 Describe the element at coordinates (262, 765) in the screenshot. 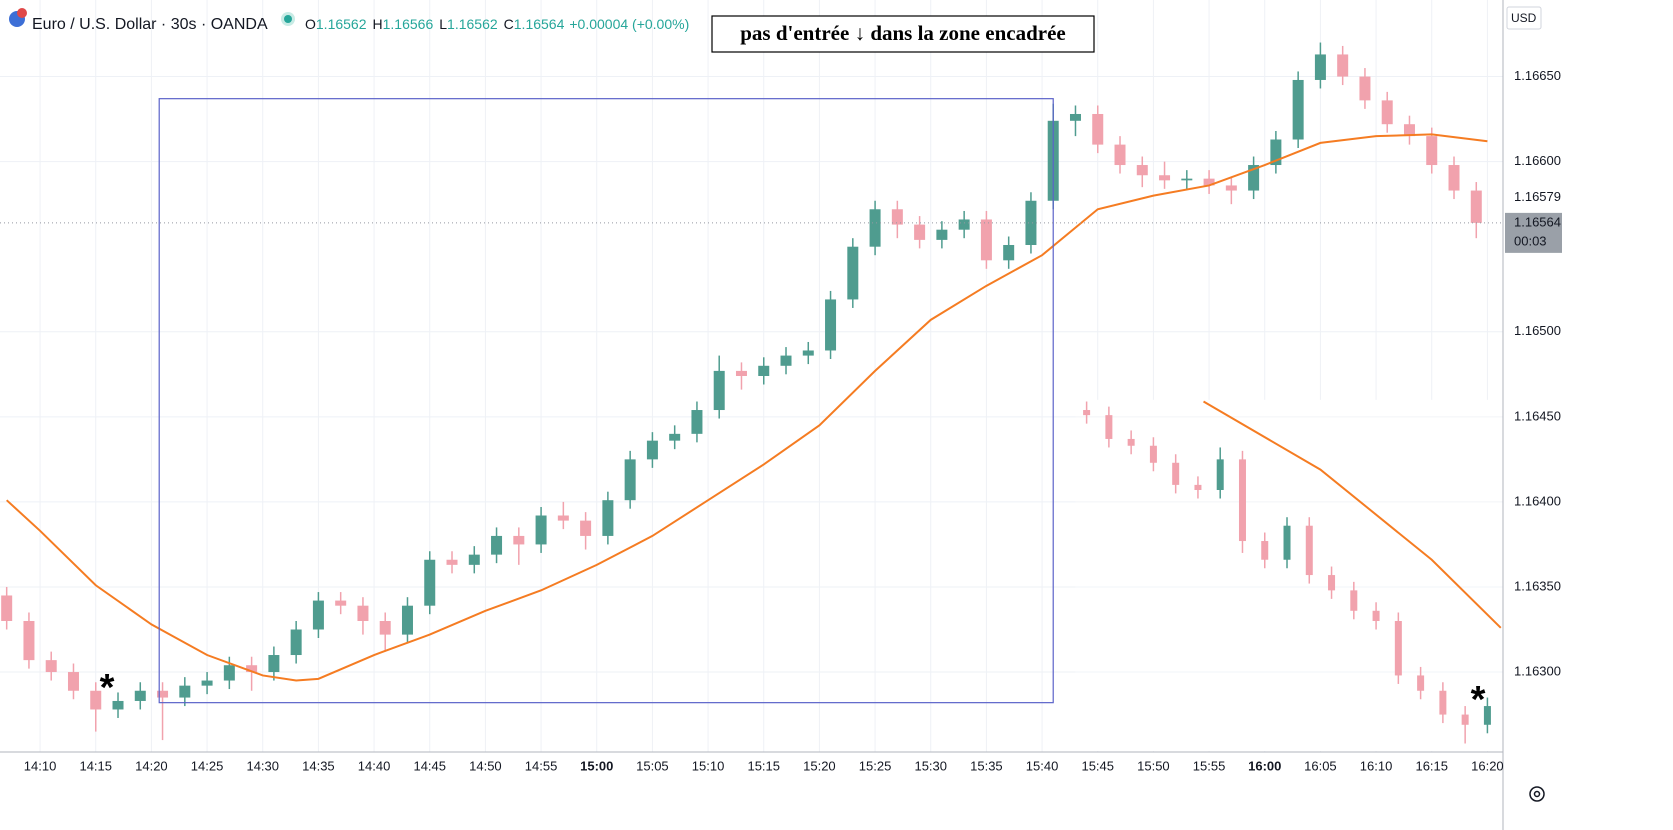

I see `x-tick-label: 14:30` at that location.